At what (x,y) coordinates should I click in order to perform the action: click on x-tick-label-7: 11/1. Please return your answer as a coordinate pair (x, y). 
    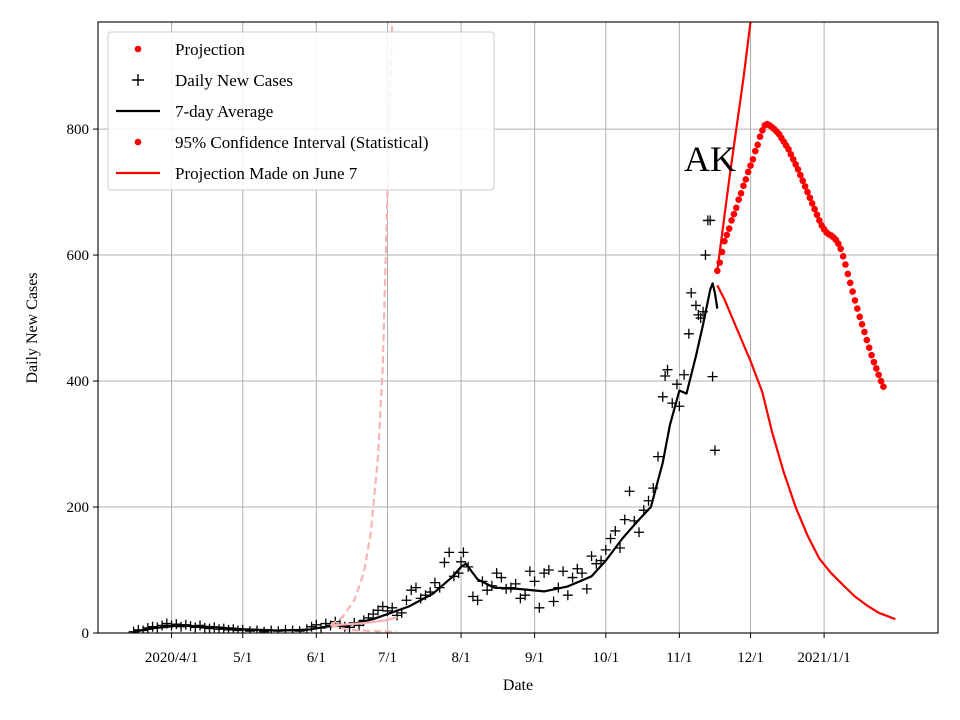
    Looking at the image, I should click on (679, 658).